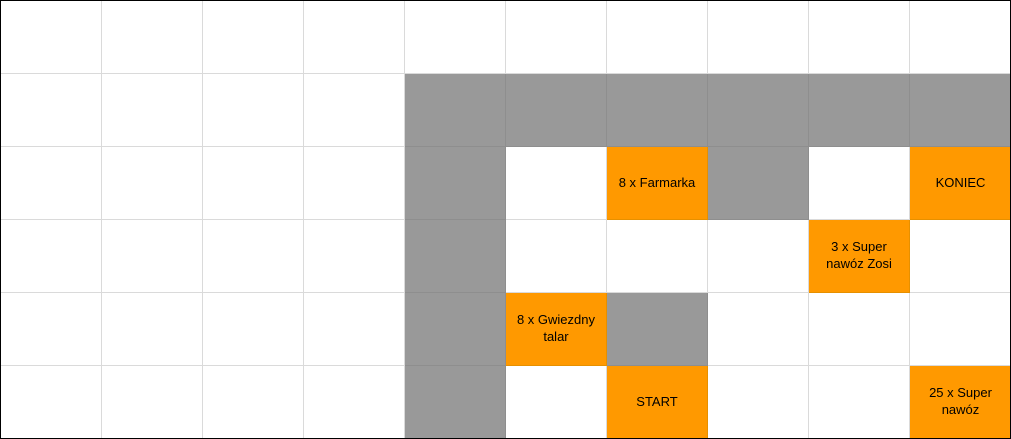  I want to click on cell-label: 25 x Super nawóz, so click(960, 401).